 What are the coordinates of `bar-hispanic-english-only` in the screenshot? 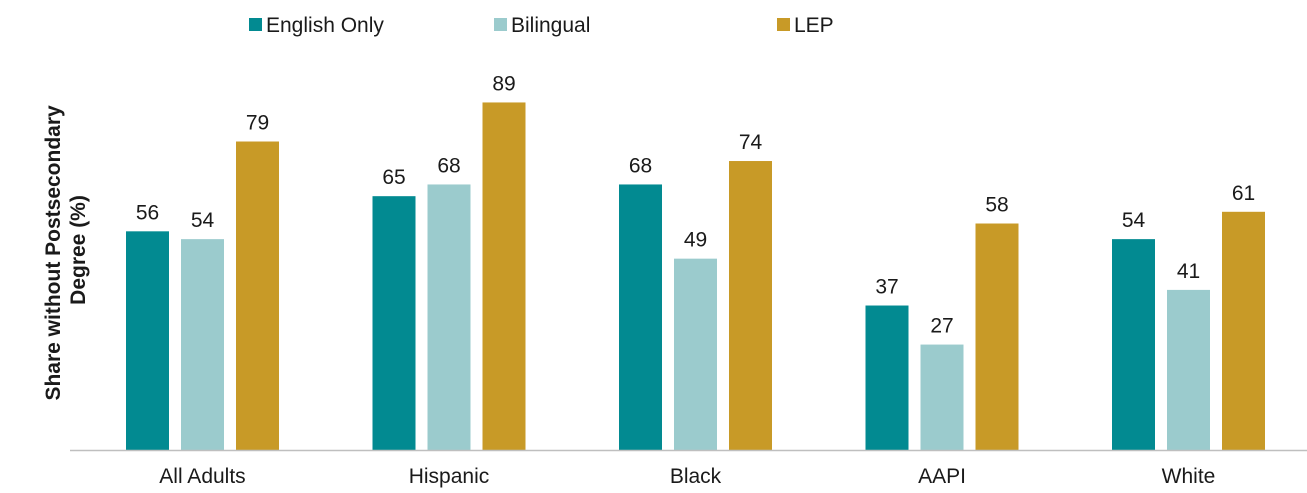 It's located at (394, 323).